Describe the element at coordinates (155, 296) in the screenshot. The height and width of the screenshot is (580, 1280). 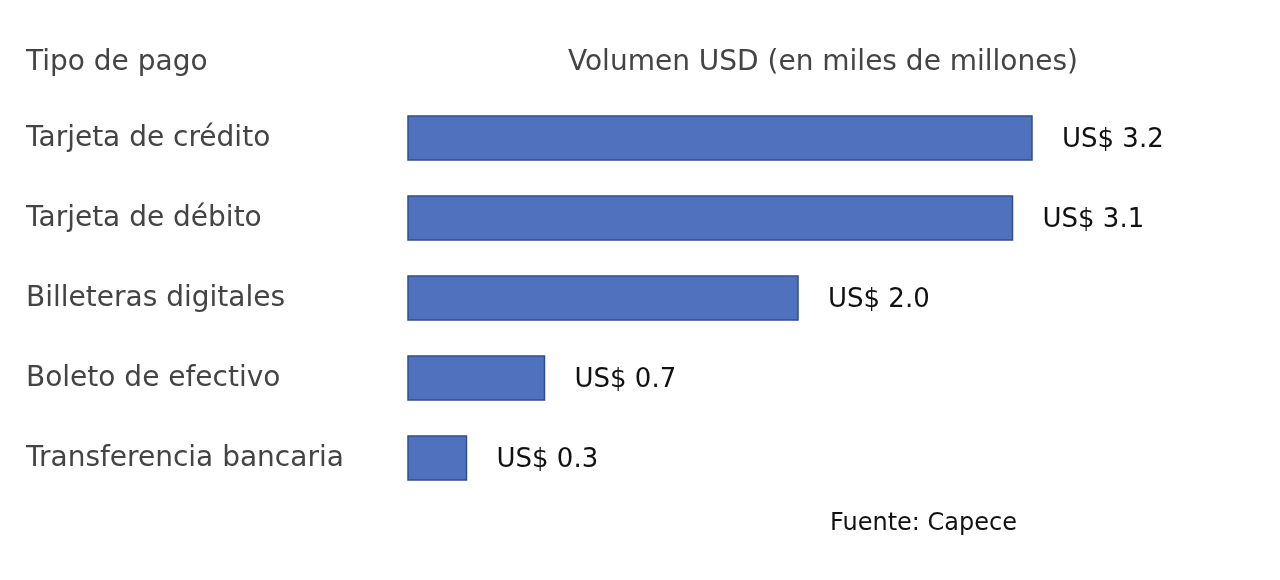
I see `y-tick-label: Billeteras digitales` at that location.